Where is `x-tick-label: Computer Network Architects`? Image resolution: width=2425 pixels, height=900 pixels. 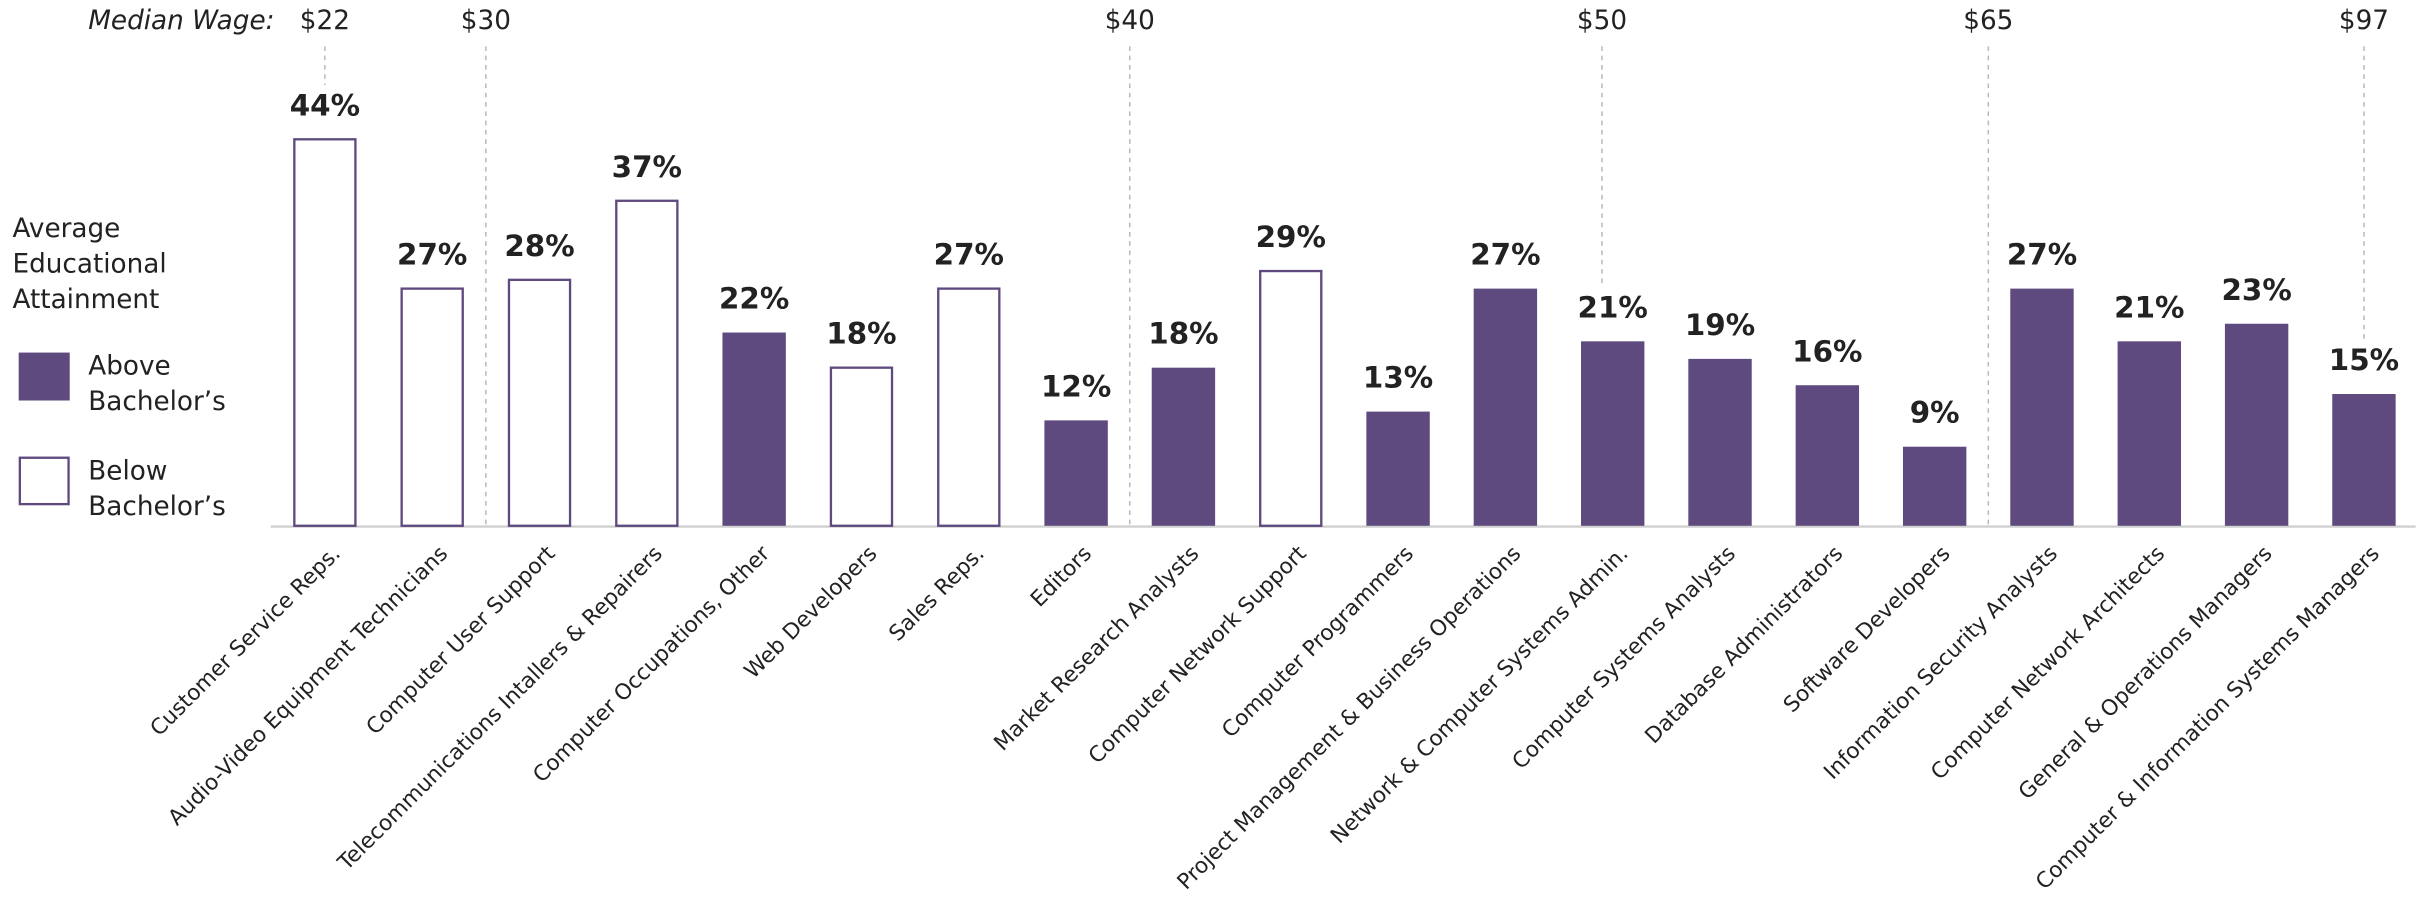 x-tick-label: Computer Network Architects is located at coordinates (2048, 663).